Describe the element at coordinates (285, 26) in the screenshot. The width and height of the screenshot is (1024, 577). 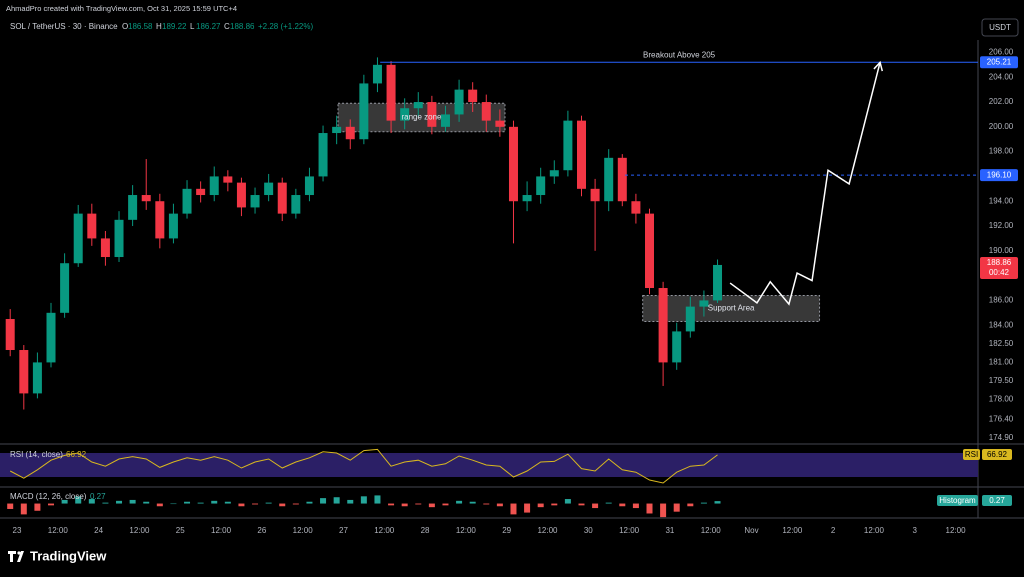
I see `change: +2.28 (+1.22%)` at that location.